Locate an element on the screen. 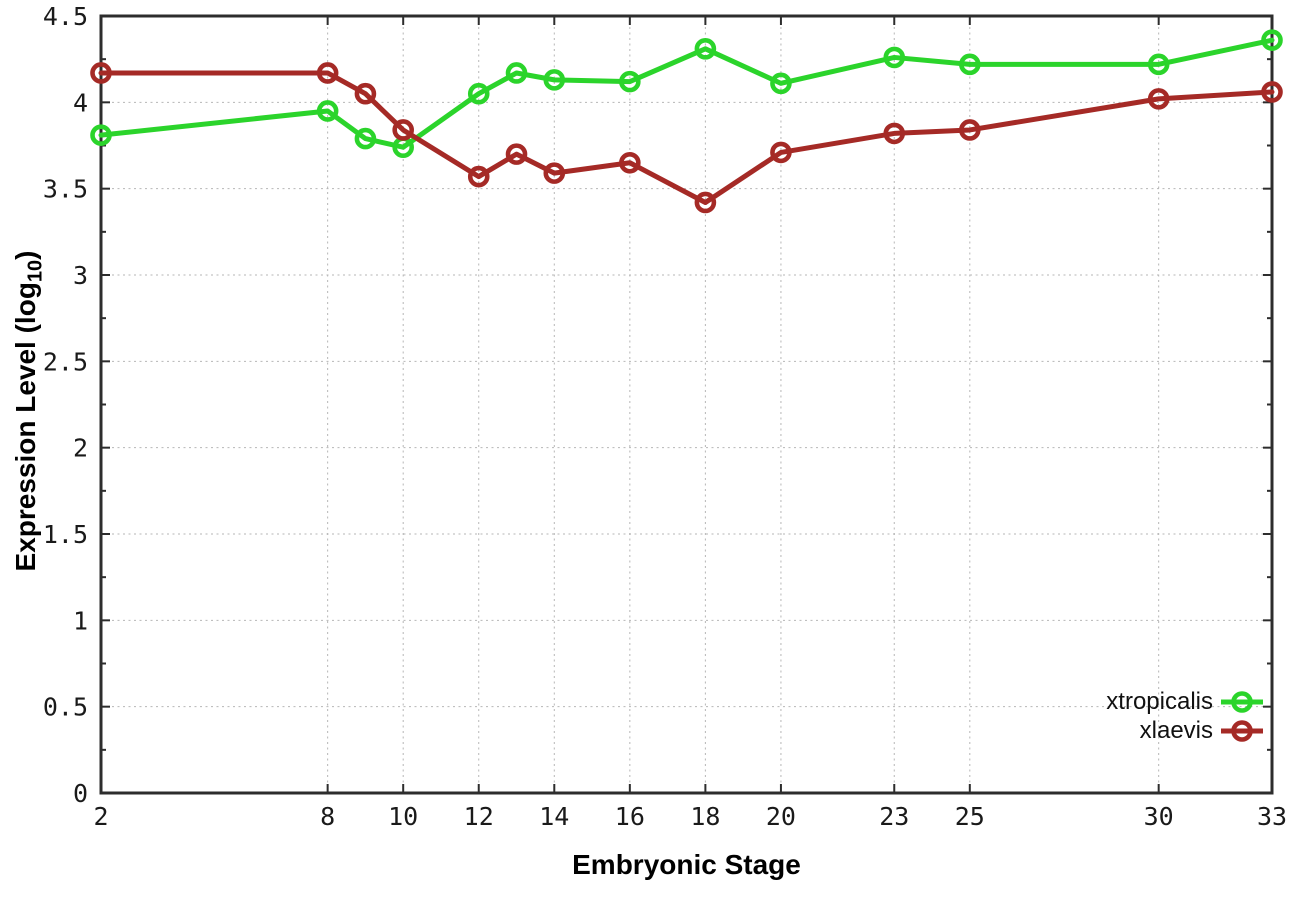 The height and width of the screenshot is (907, 1296). x-tick-label: 8 is located at coordinates (327, 816).